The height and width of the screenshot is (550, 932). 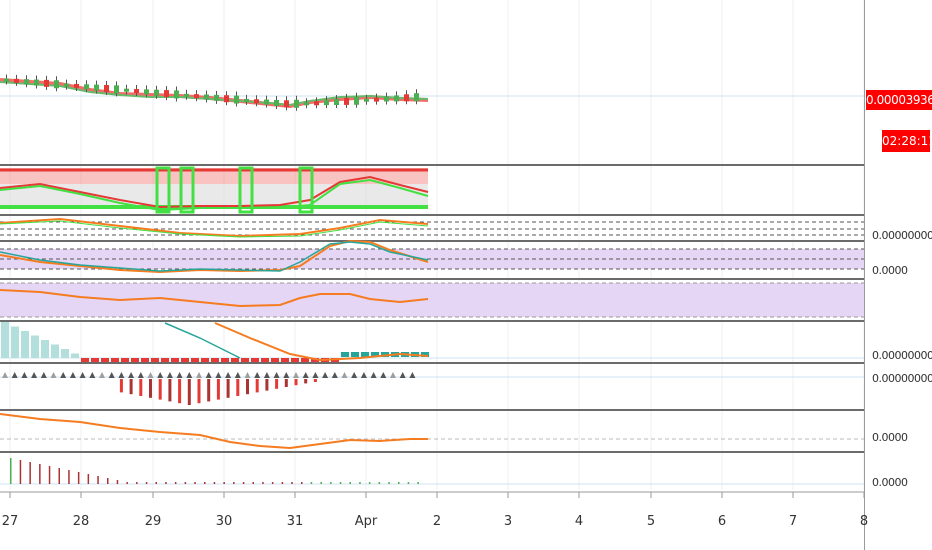 I want to click on price-axis, so click(x=898, y=275).